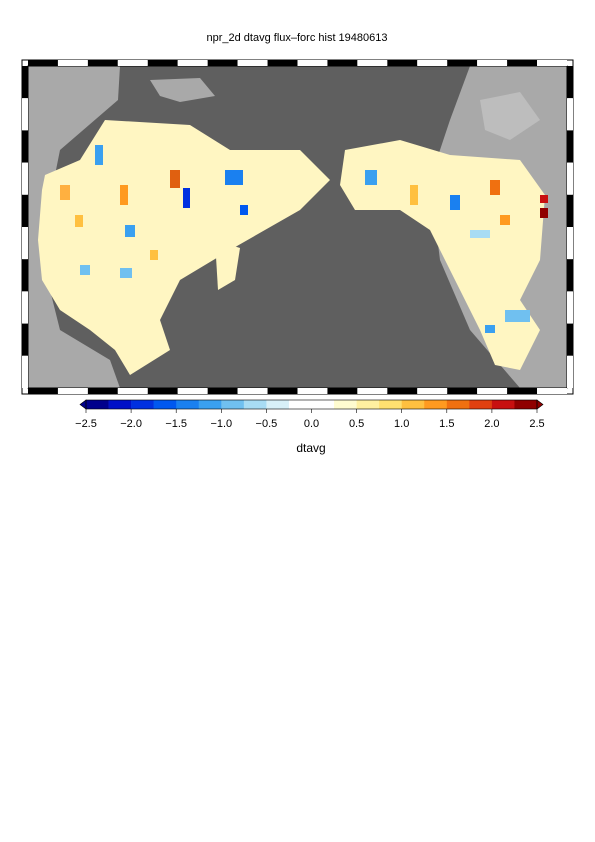 The image size is (595, 842). I want to click on colorbar-tick-label: 1.5, so click(446, 424).